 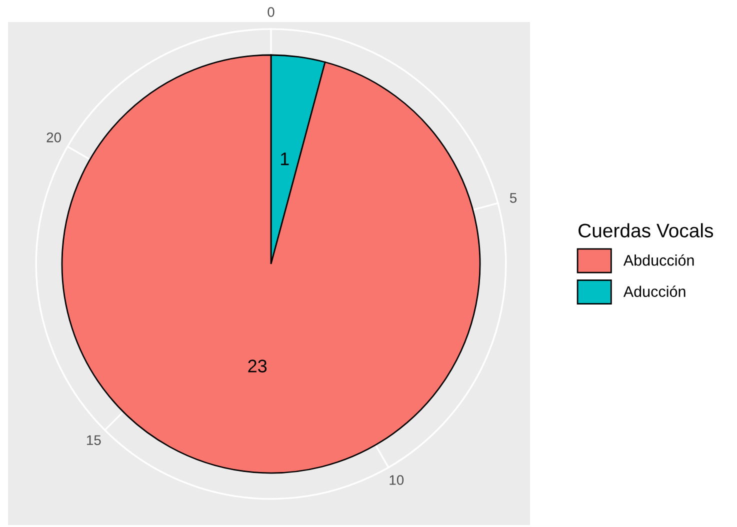 What do you see at coordinates (397, 480) in the screenshot?
I see `text: 10` at bounding box center [397, 480].